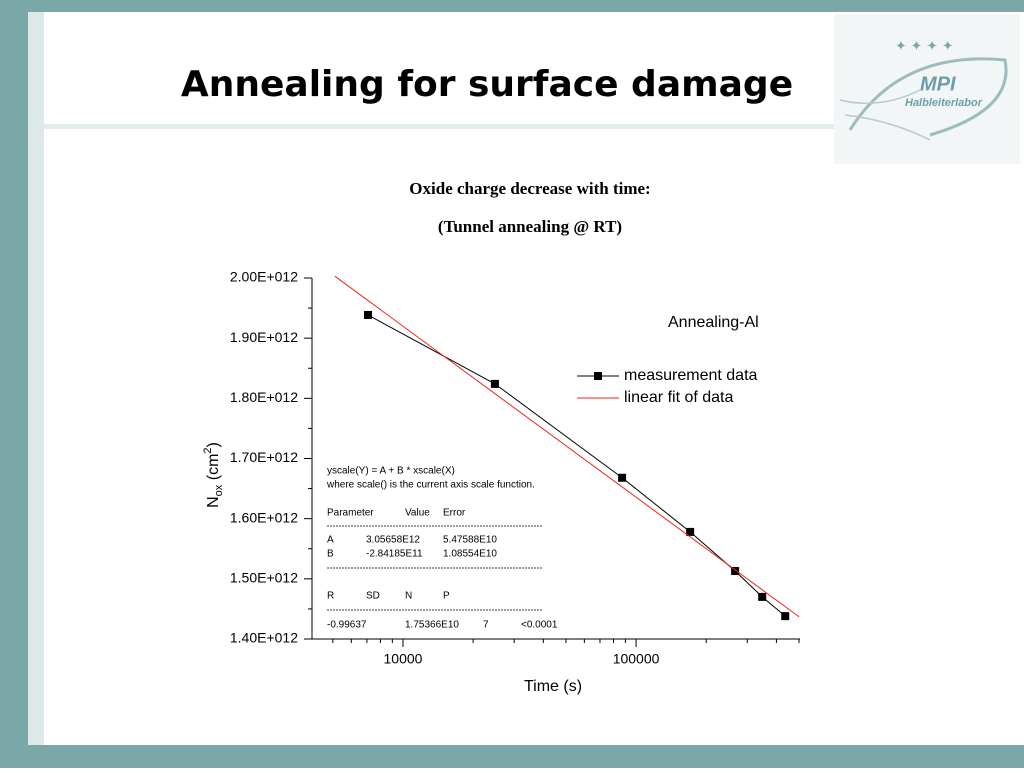  Describe the element at coordinates (553, 686) in the screenshot. I see `x-axis-label: Time (s)` at that location.